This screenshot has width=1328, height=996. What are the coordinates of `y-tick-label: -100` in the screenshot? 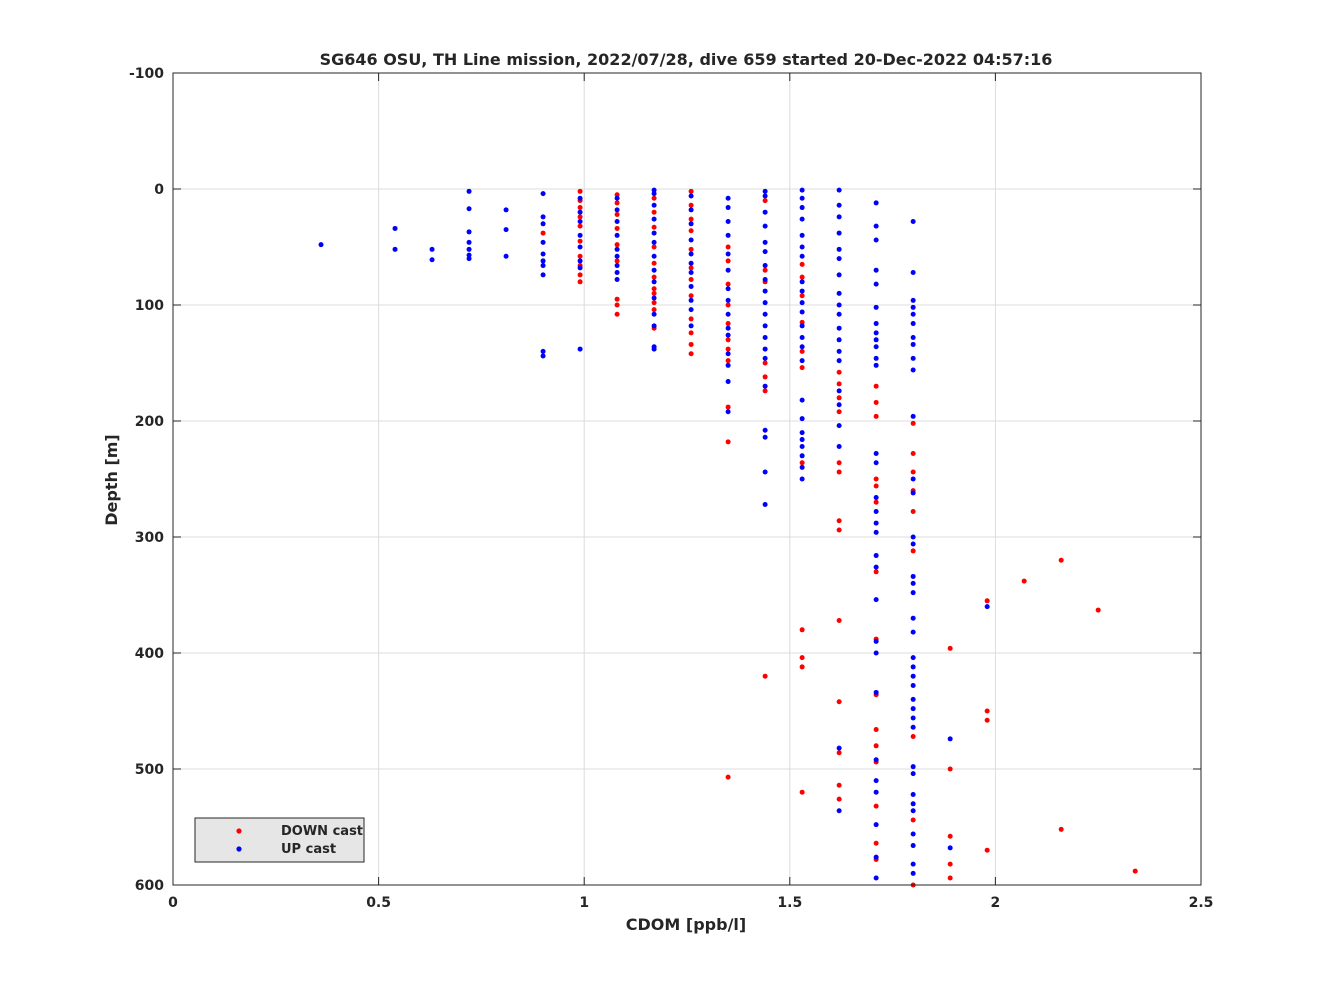 It's located at (146, 74).